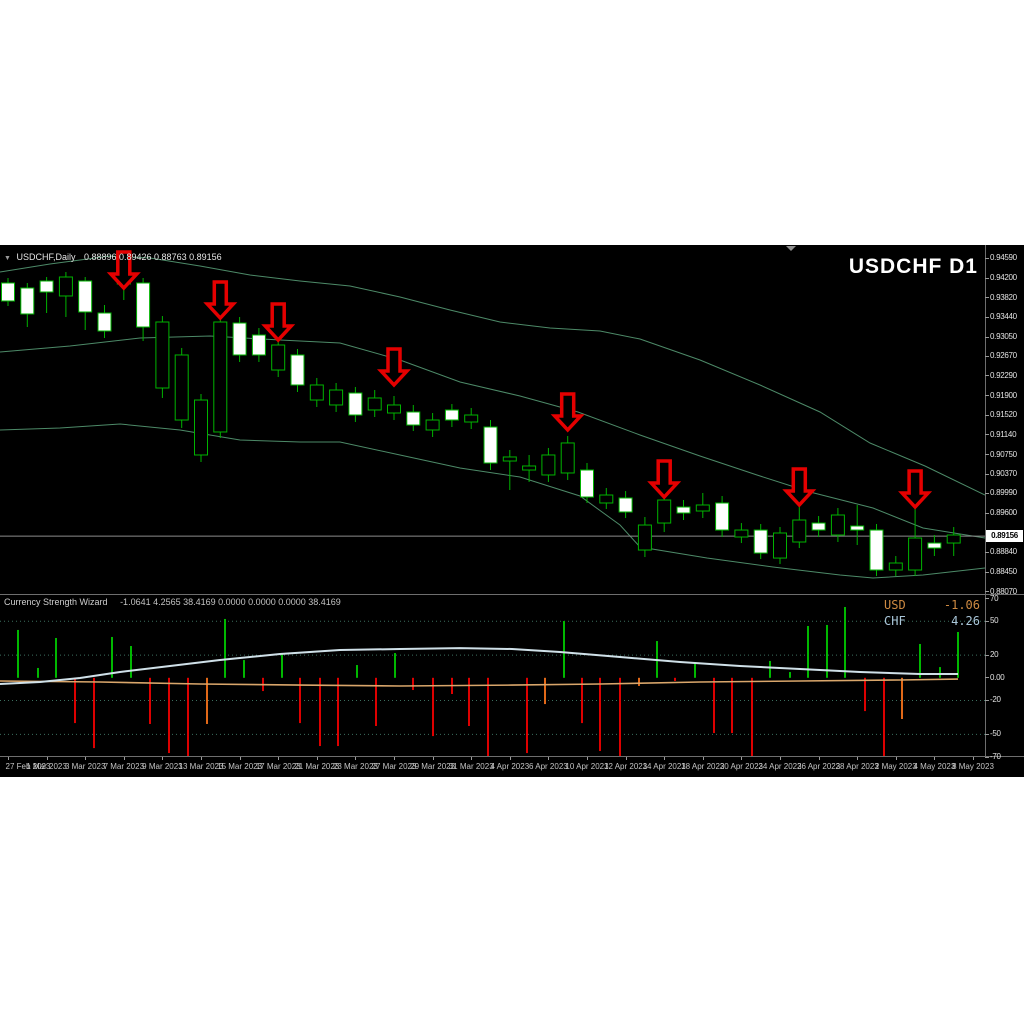  Describe the element at coordinates (741, 766) in the screenshot. I see `date-axis-label: 20 Apr 2023` at that location.